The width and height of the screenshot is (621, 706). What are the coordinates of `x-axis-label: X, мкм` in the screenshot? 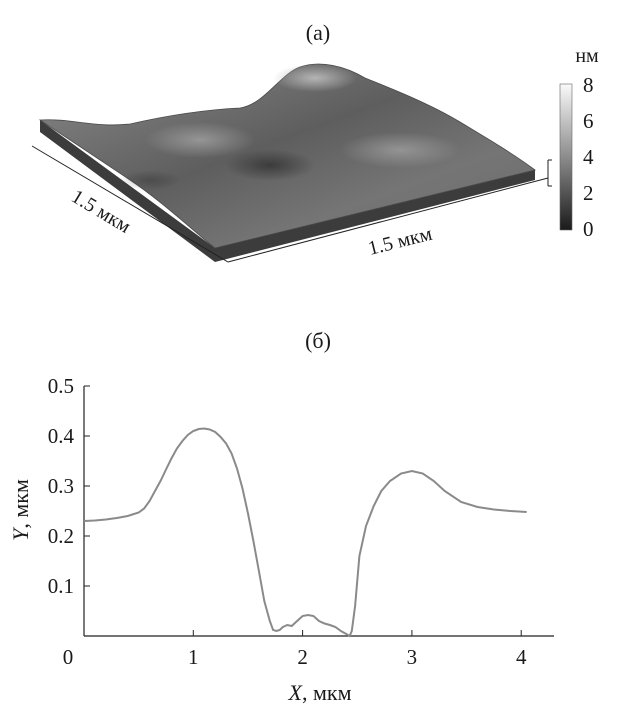 It's located at (320, 692).